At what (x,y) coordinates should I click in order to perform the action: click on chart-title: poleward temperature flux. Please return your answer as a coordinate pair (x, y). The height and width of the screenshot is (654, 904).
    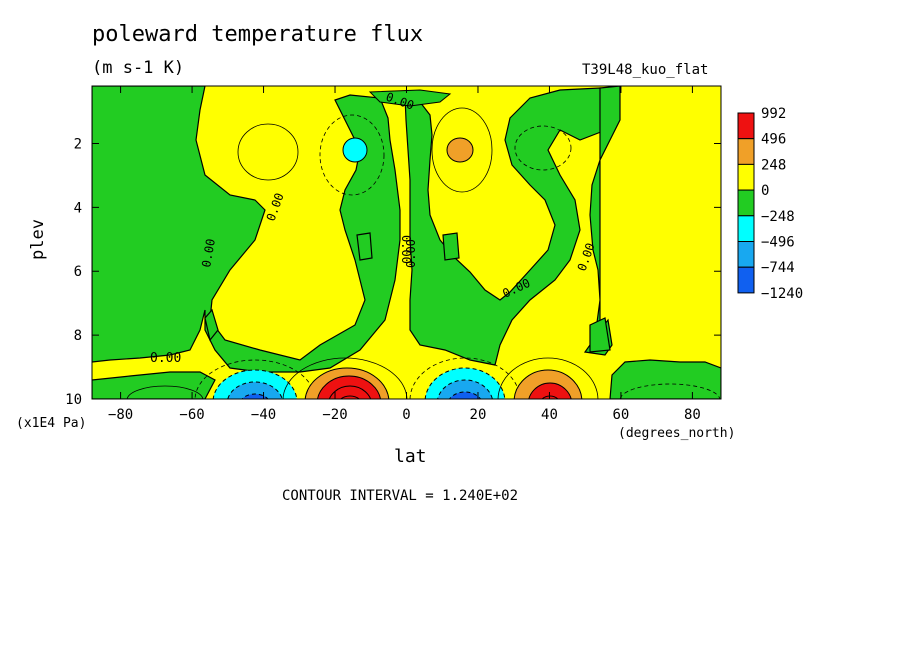
    Looking at the image, I should click on (258, 34).